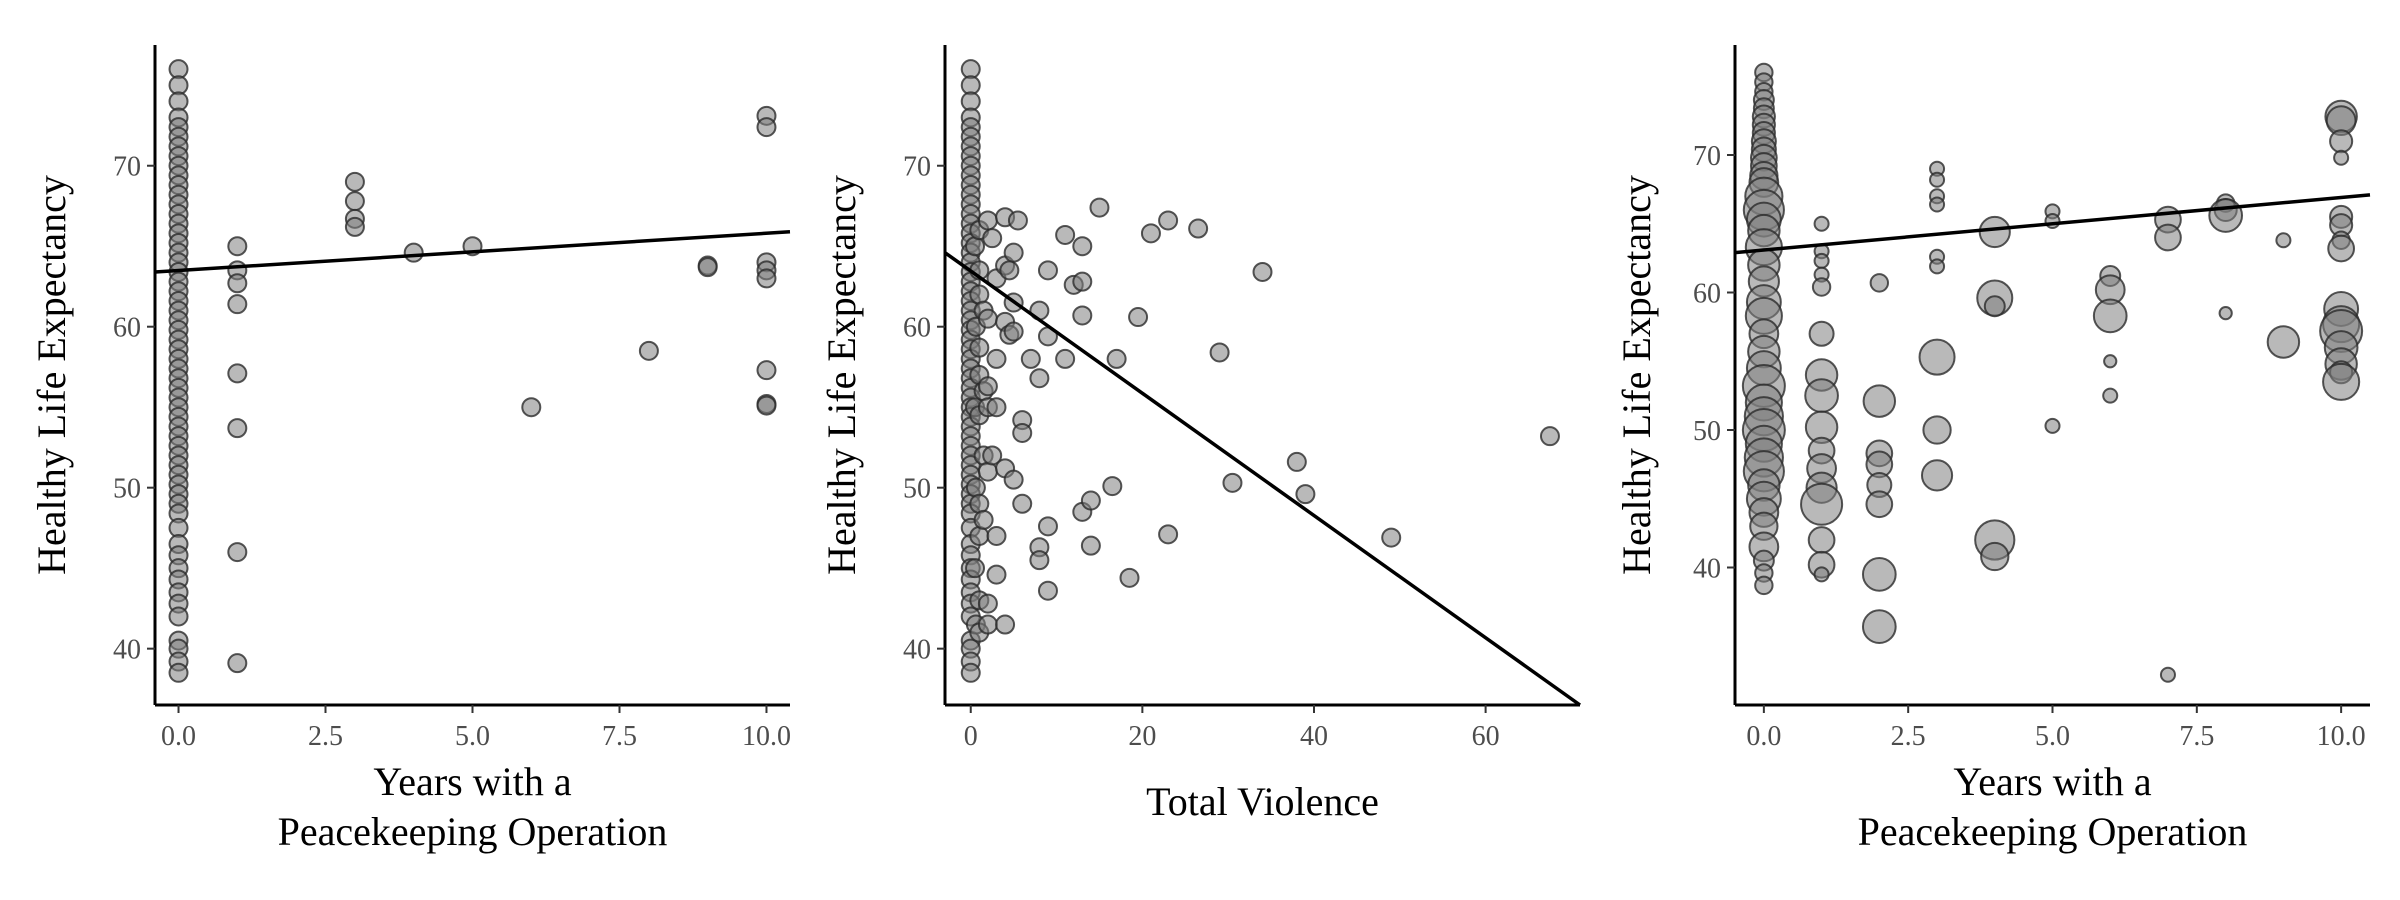 This screenshot has height=900, width=2400. What do you see at coordinates (619, 736) in the screenshot?
I see `x-tick-label: 7.5` at bounding box center [619, 736].